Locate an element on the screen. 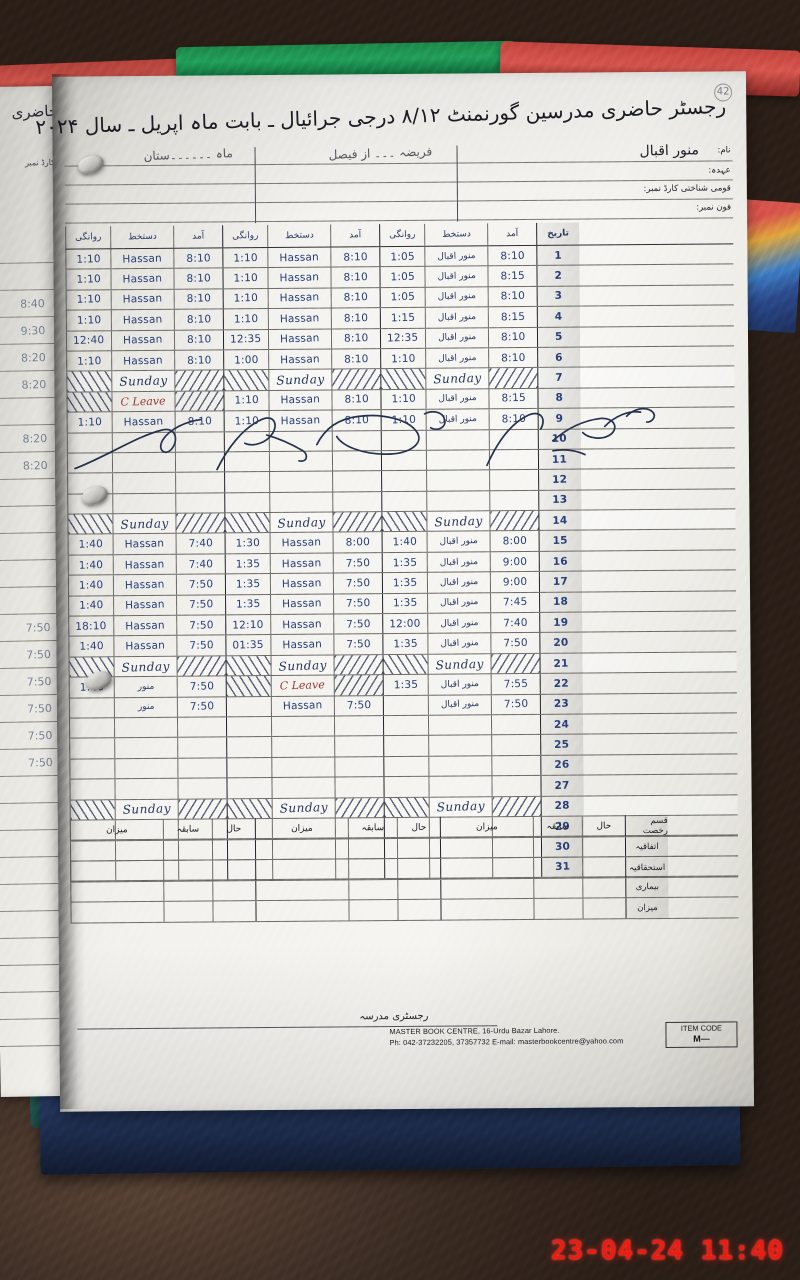 The height and width of the screenshot is (1280, 800). cell-text: 1:40 is located at coordinates (91, 606).